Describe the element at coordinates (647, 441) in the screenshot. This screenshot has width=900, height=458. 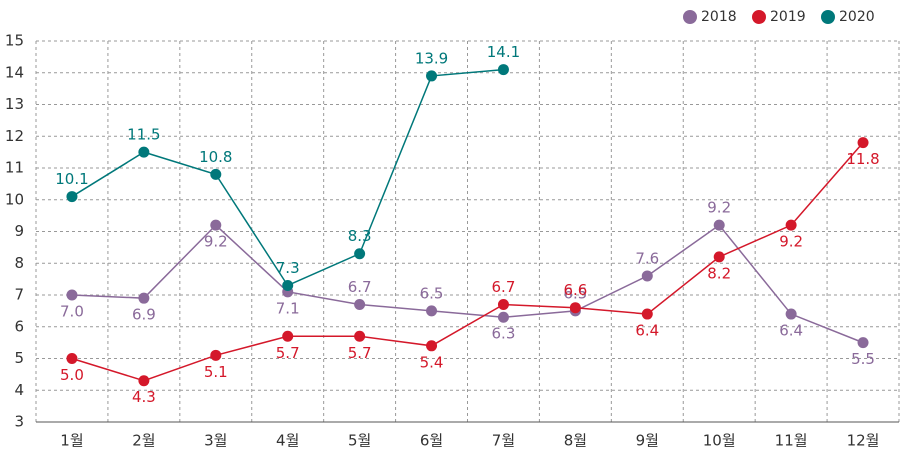
I see `x-tick-label: 9월` at that location.